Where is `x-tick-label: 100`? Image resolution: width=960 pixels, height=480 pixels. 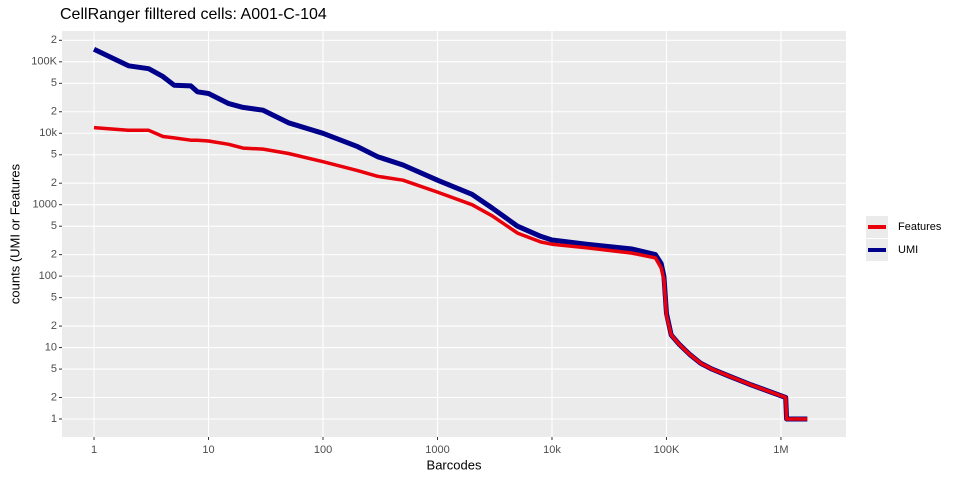 x-tick-label: 100 is located at coordinates (323, 450).